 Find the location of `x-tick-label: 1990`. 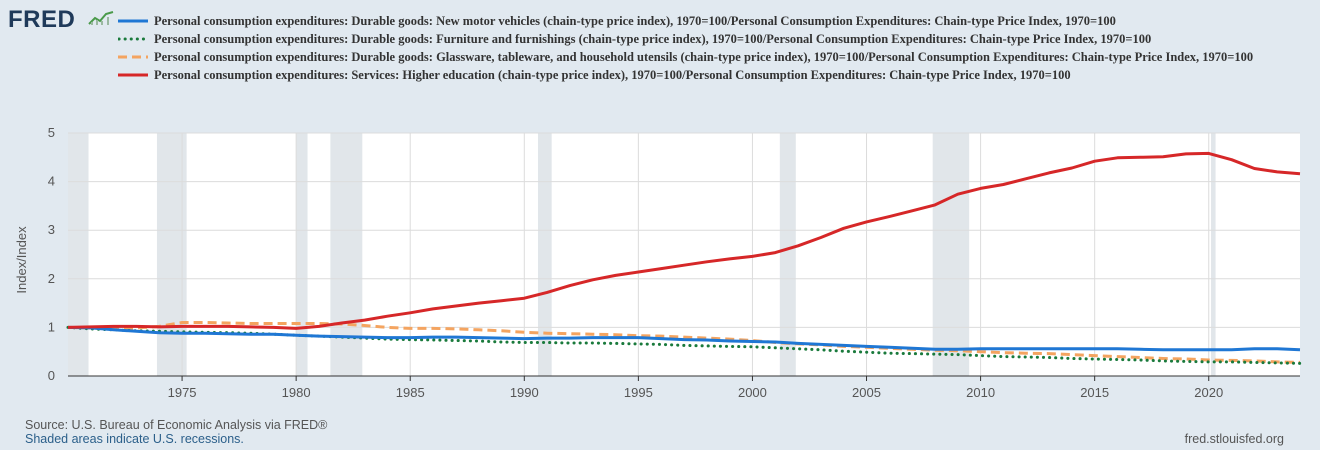

x-tick-label: 1990 is located at coordinates (524, 392).